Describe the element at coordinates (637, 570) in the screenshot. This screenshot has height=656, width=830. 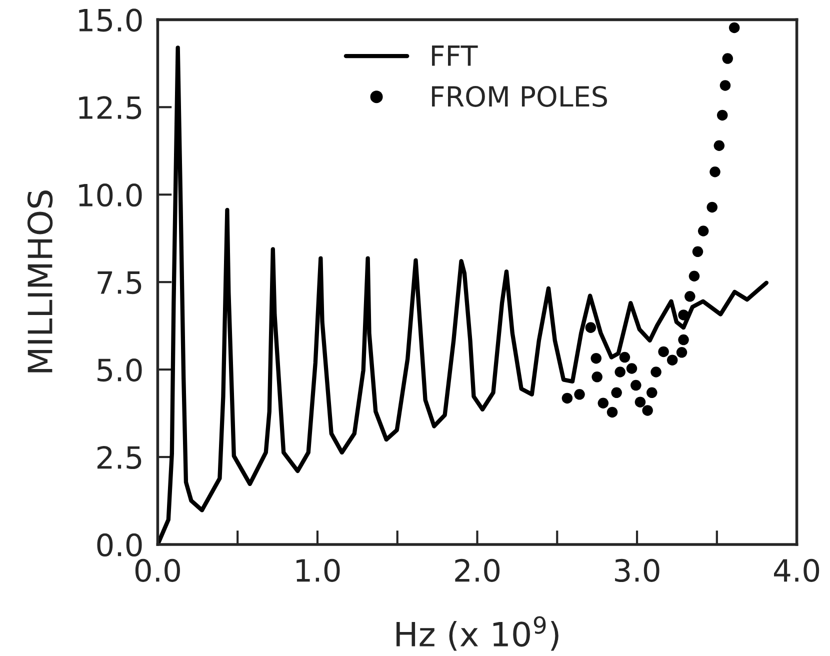
I see `x-tick-label: 3.0` at that location.